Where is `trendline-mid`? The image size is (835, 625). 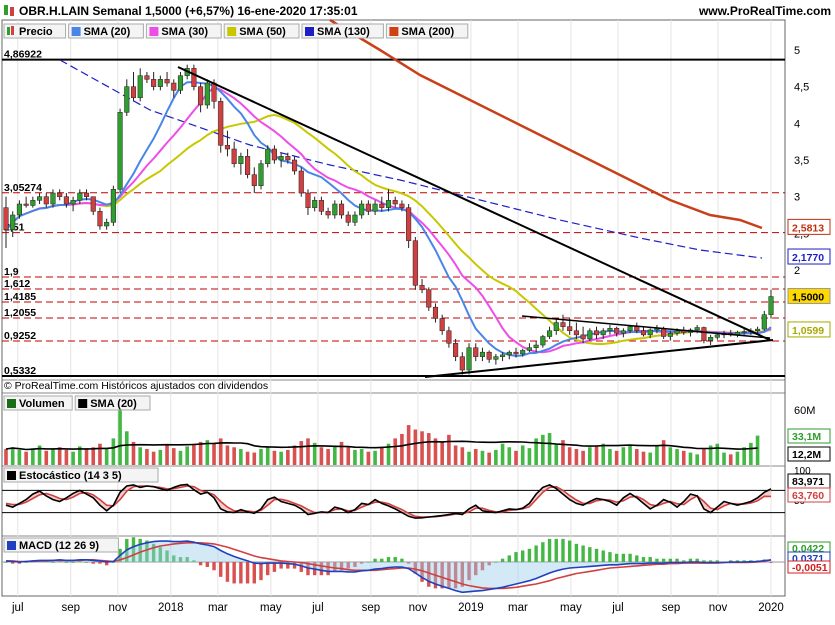 trendline-mid is located at coordinates (646, 327).